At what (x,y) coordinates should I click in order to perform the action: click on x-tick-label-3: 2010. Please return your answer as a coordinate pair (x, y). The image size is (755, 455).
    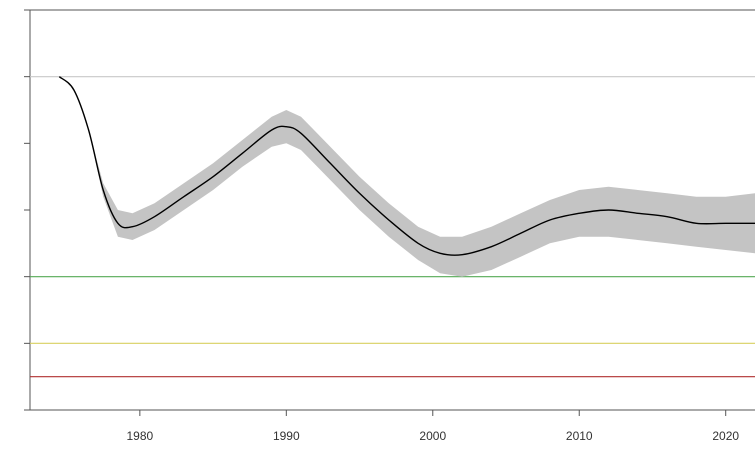
    Looking at the image, I should click on (579, 436).